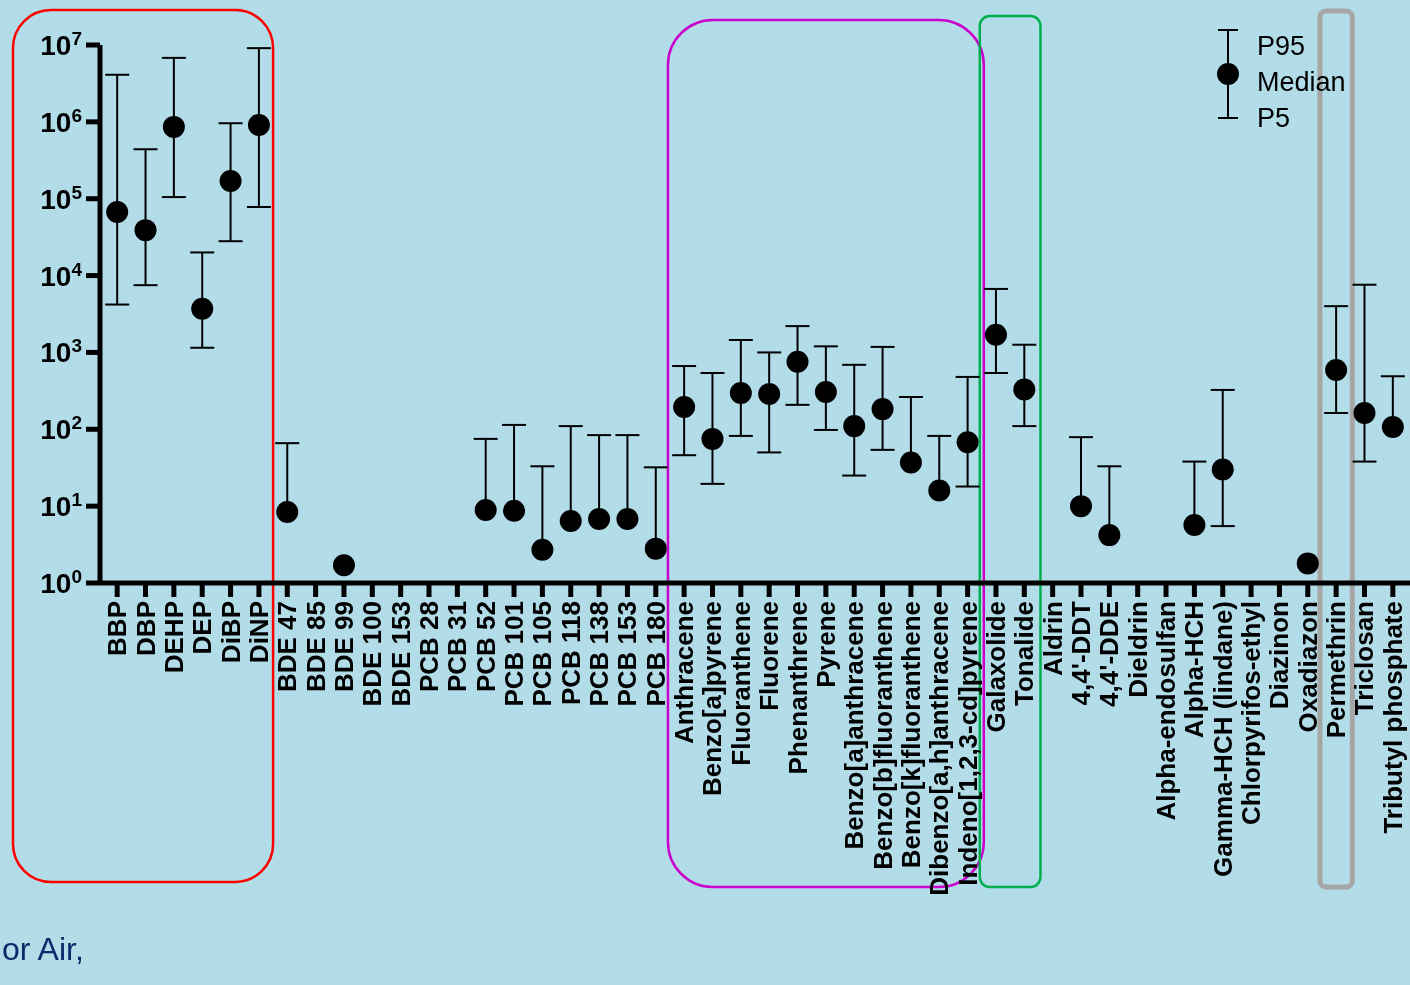 This screenshot has height=985, width=1410. What do you see at coordinates (542, 654) in the screenshot?
I see `x-tick-label: PCB 105` at bounding box center [542, 654].